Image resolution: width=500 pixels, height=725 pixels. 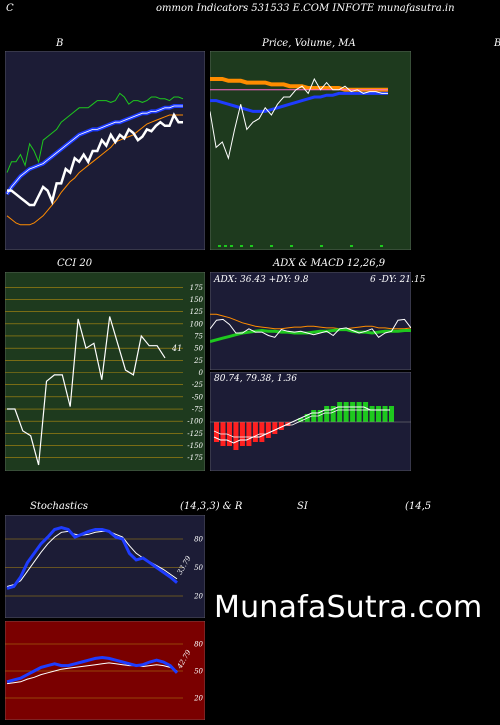 I want to click on cci-tick-label: 0, so click(x=201, y=373).